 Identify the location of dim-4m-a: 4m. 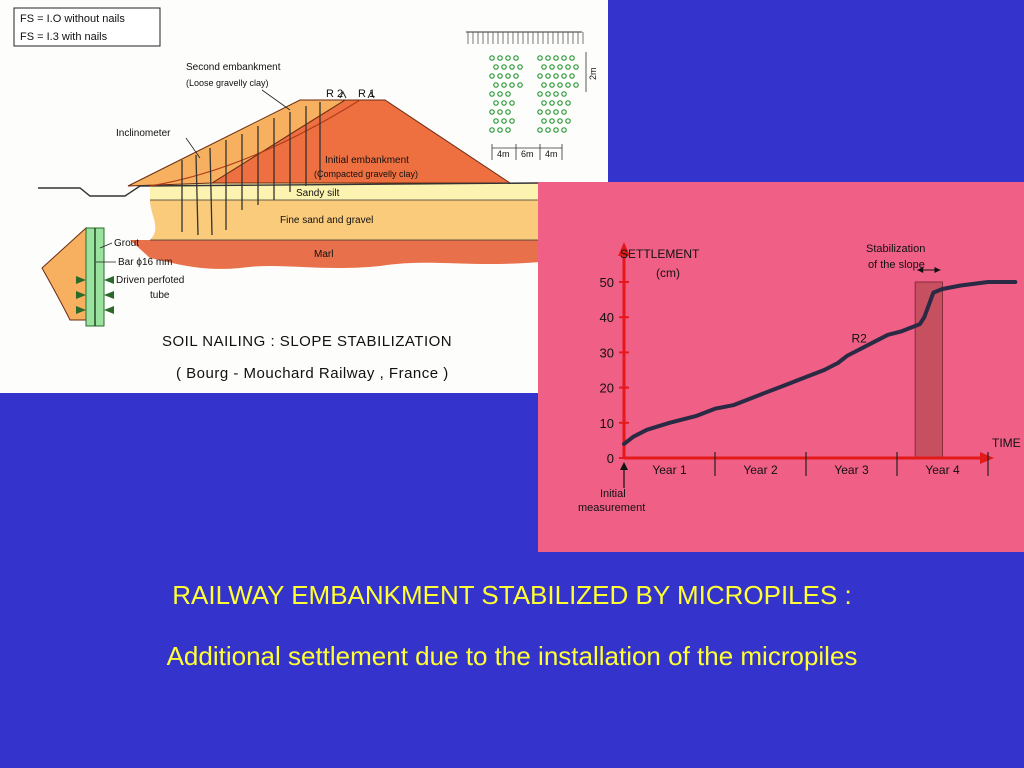
(503, 154).